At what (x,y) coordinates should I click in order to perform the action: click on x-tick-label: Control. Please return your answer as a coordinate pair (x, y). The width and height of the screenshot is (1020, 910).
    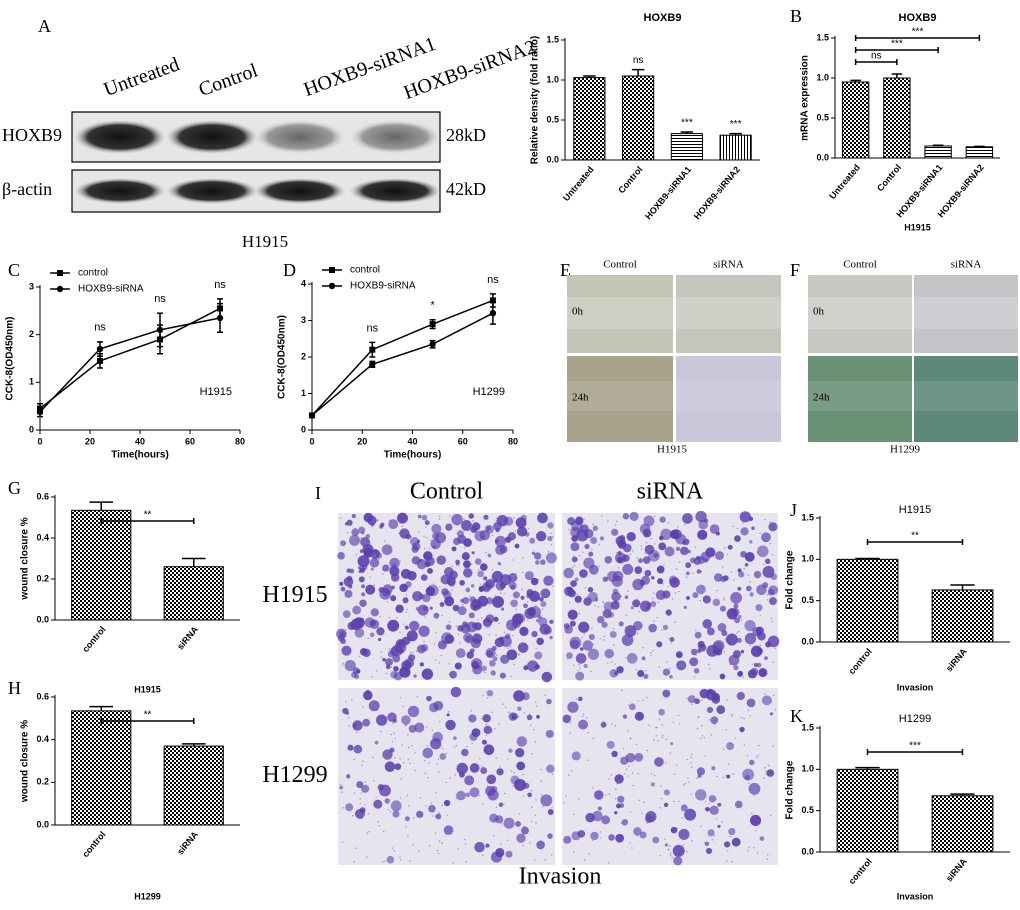
    Looking at the image, I should click on (630, 179).